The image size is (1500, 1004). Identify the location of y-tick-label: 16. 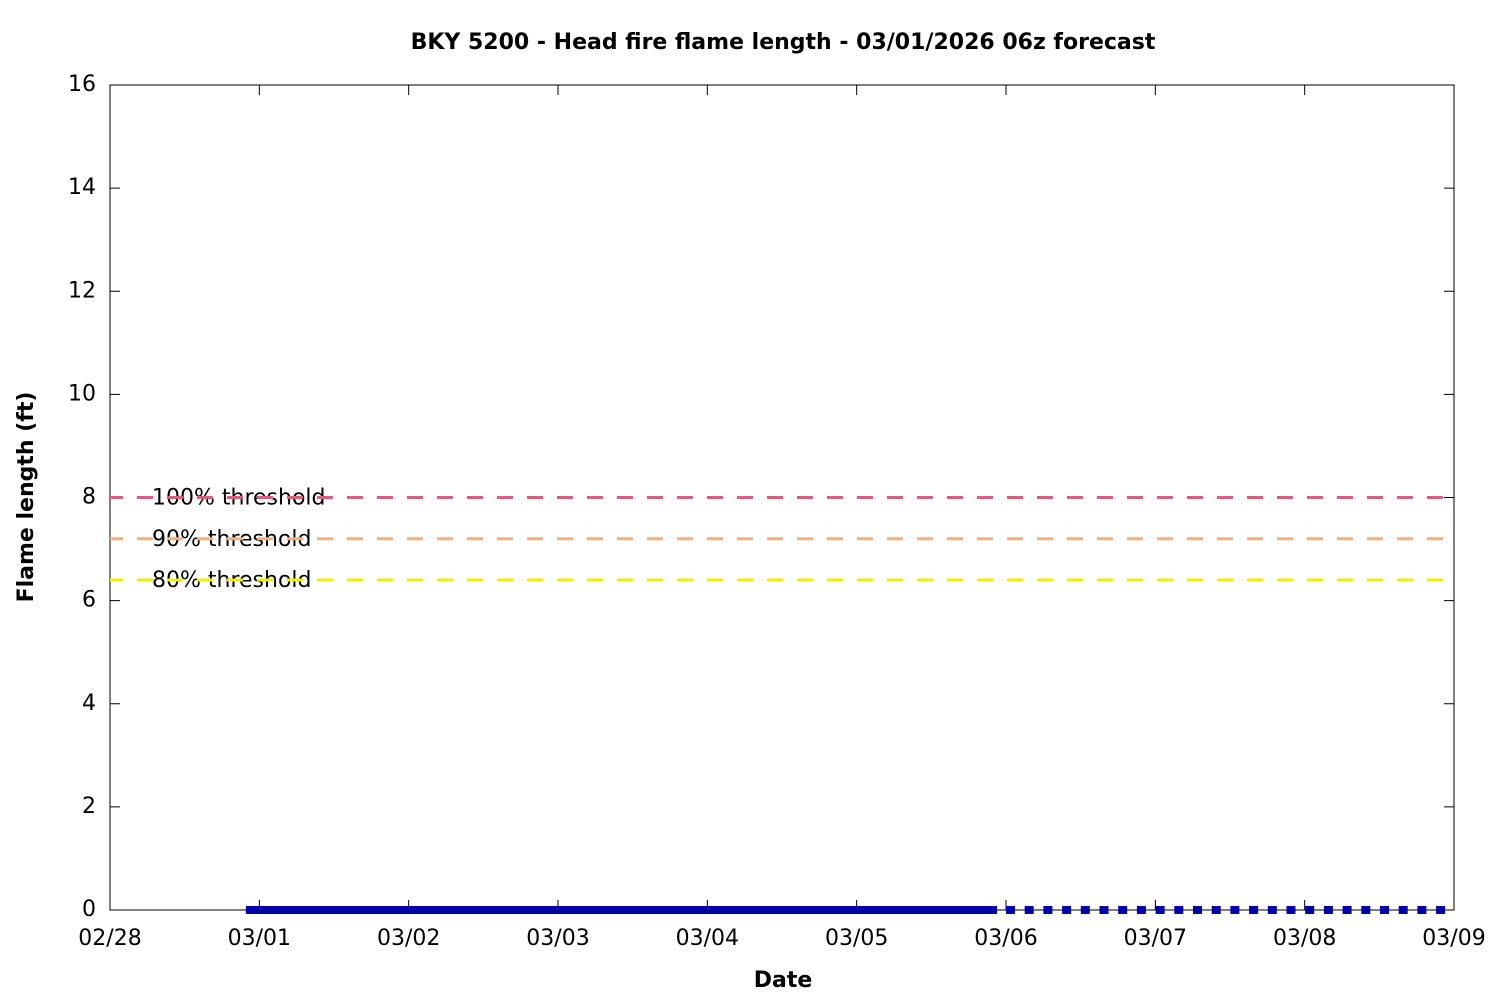
(82, 84).